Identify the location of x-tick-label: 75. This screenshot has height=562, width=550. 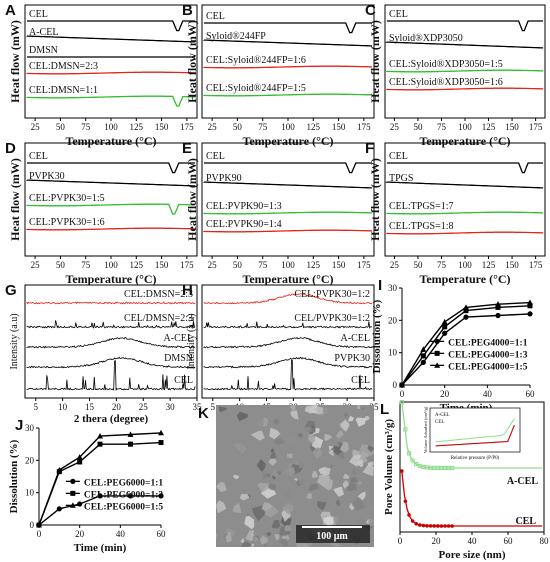
(442, 265).